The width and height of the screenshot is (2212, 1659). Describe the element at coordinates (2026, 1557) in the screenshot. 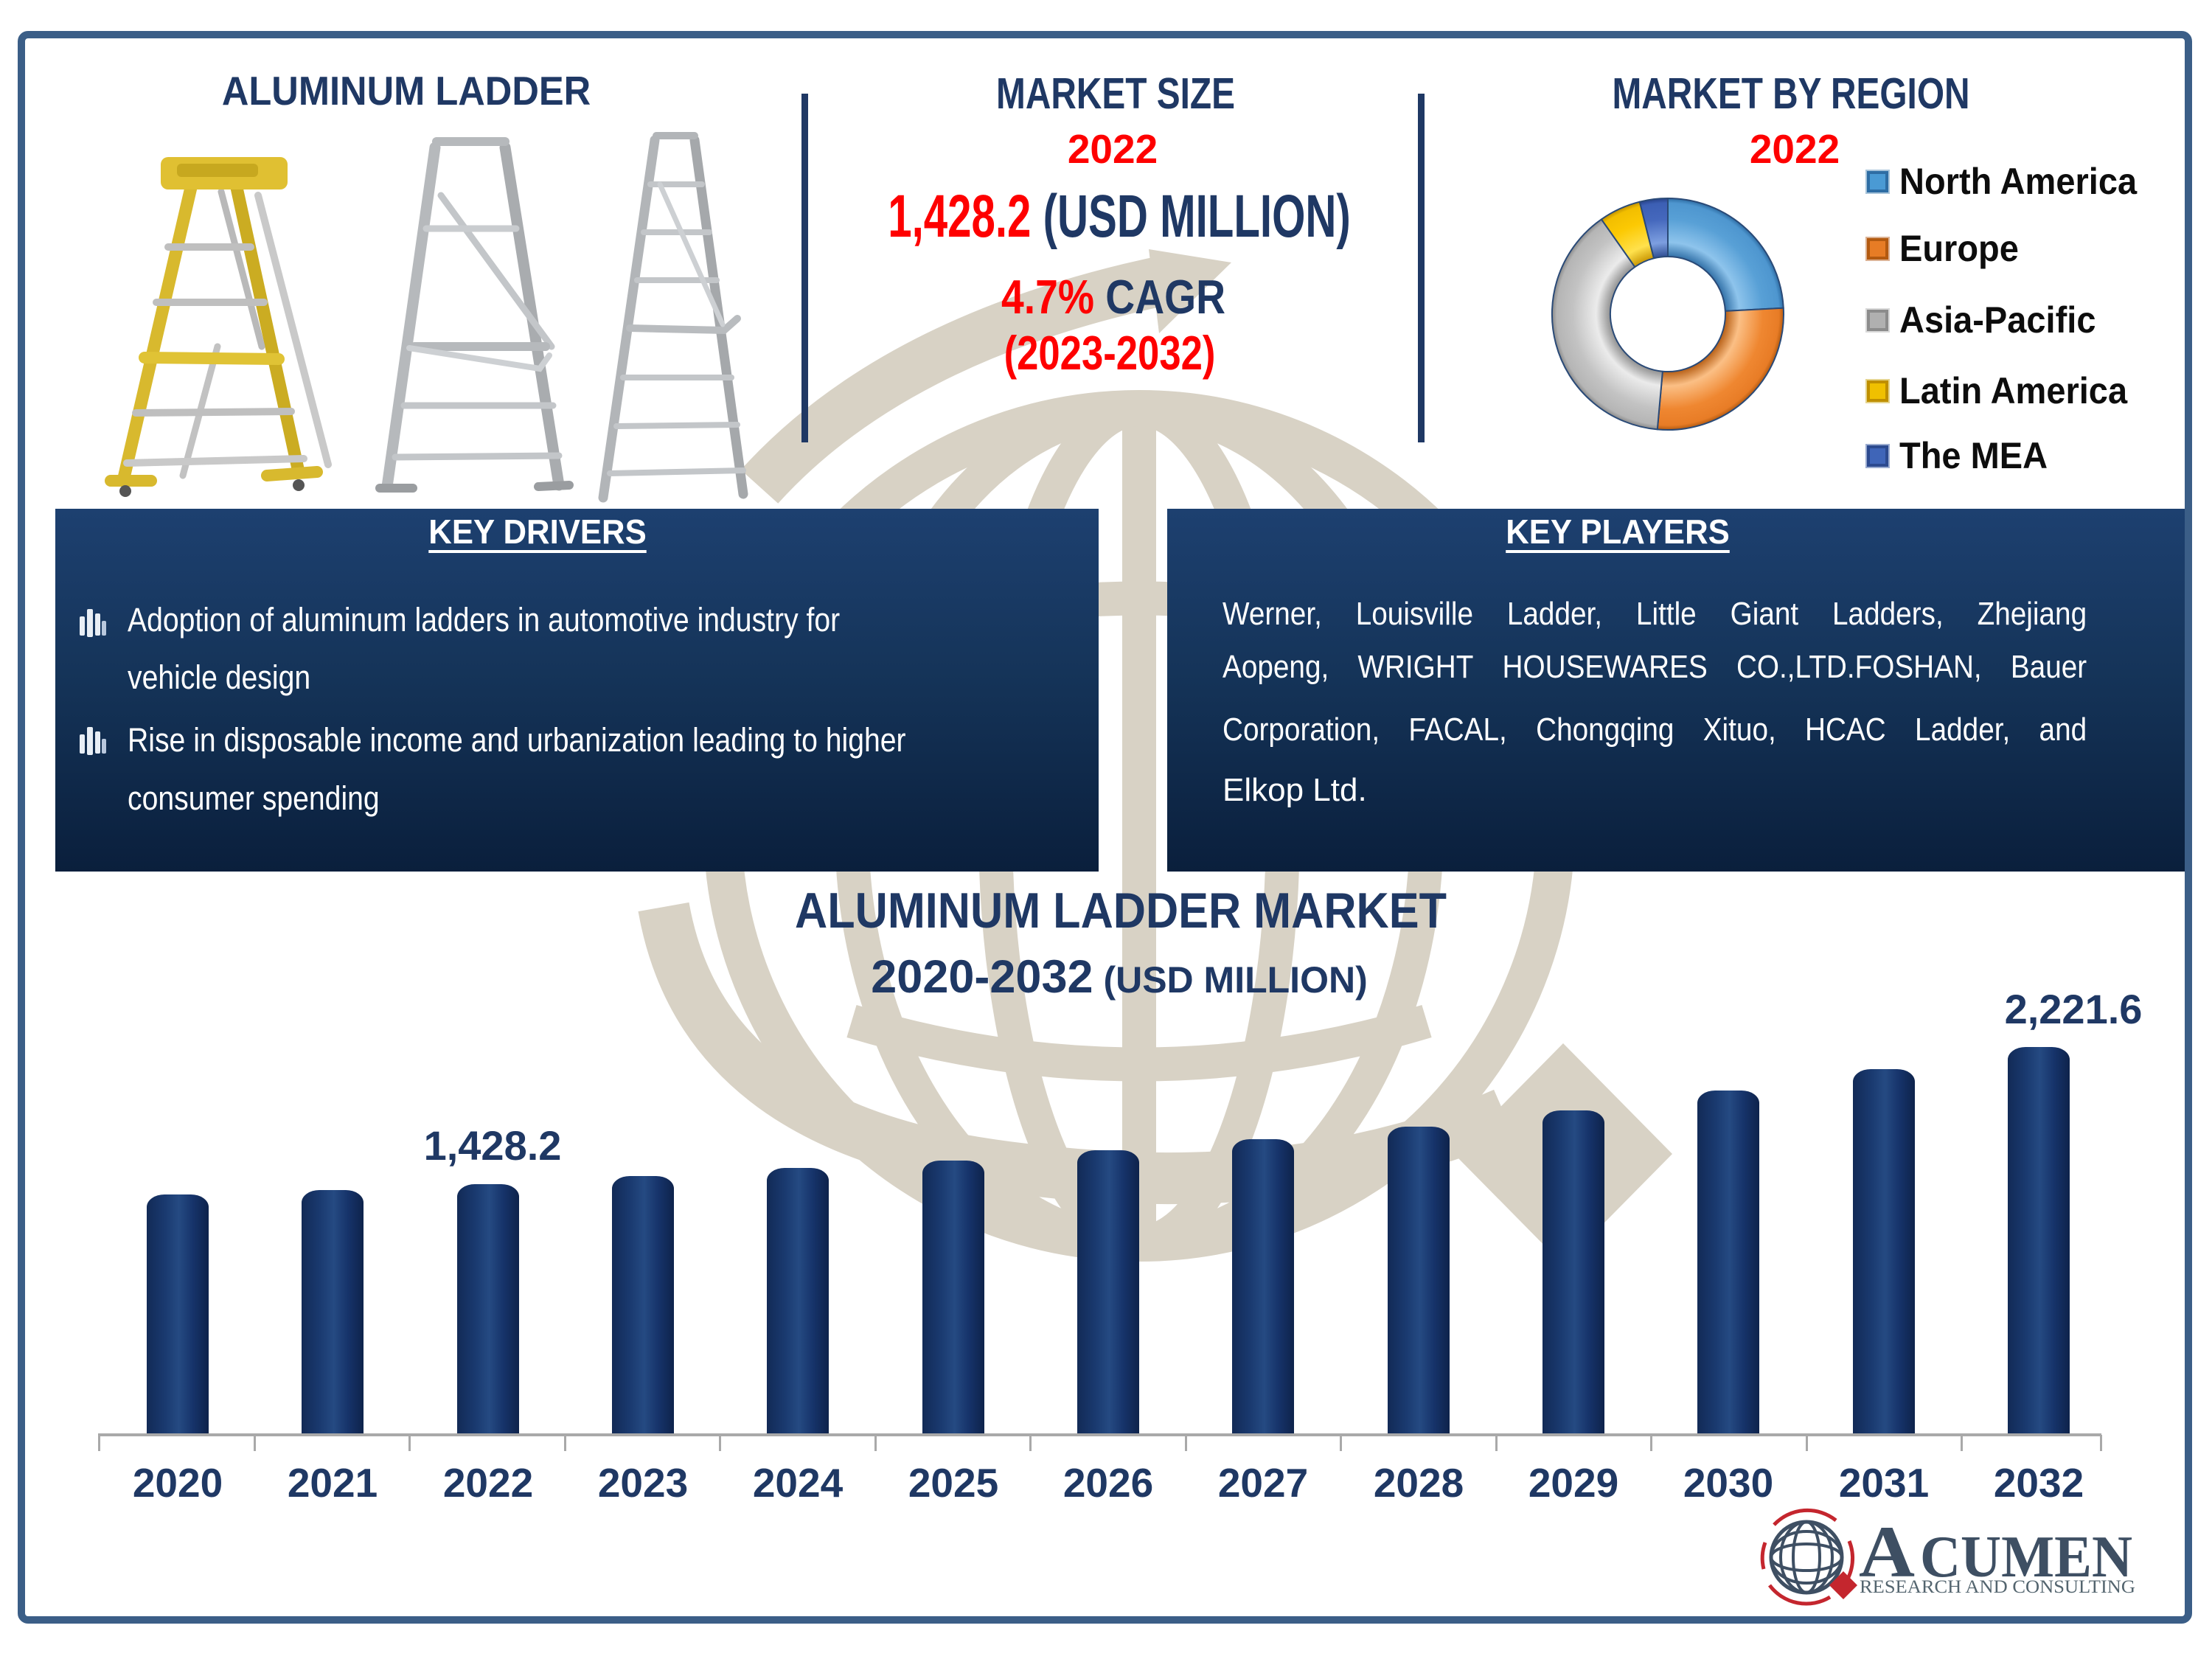

I see `svg-text: CUMEN` at that location.